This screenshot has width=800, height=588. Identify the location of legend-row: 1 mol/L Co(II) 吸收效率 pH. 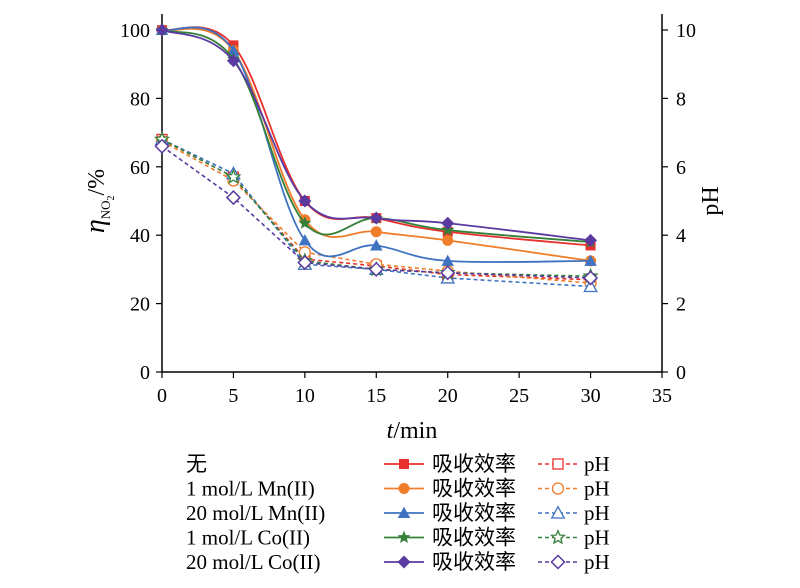
(398, 538).